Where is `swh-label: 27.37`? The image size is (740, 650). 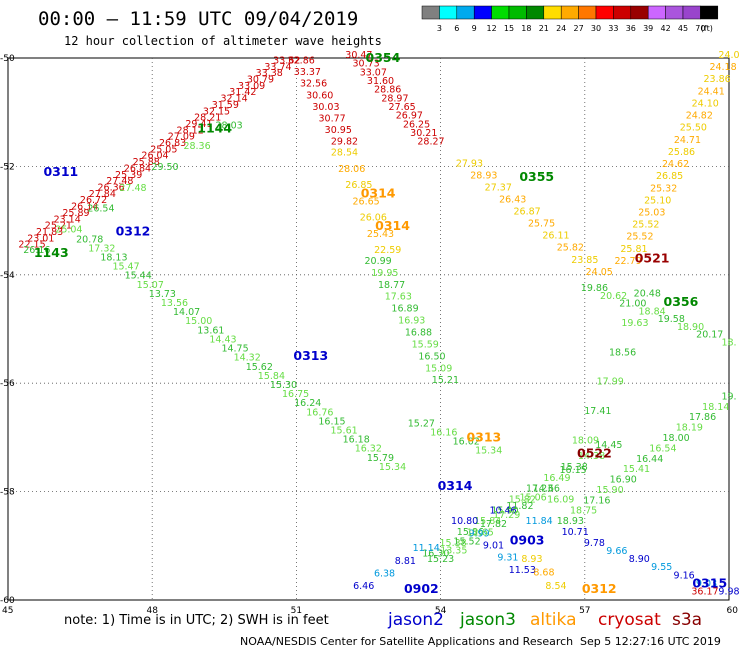
swh-label: 27.37 is located at coordinates (498, 187).